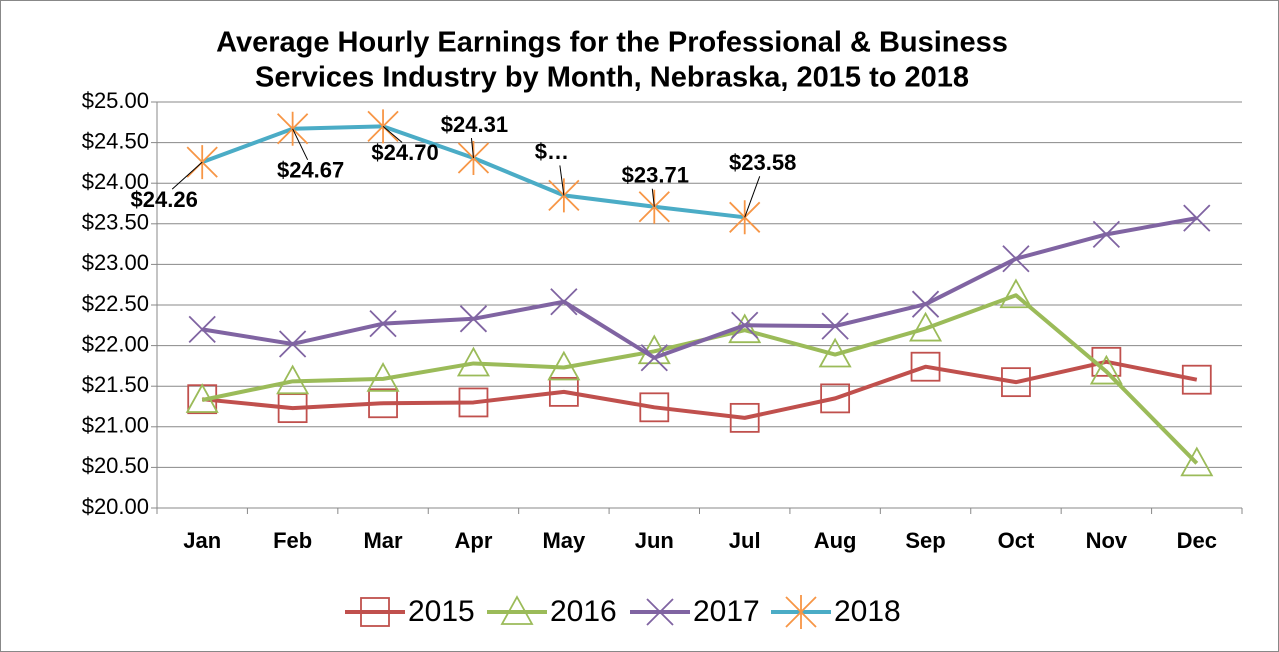 This screenshot has width=1279, height=652. Describe the element at coordinates (115, 343) in the screenshot. I see `y-tick-label: $22.00` at that location.